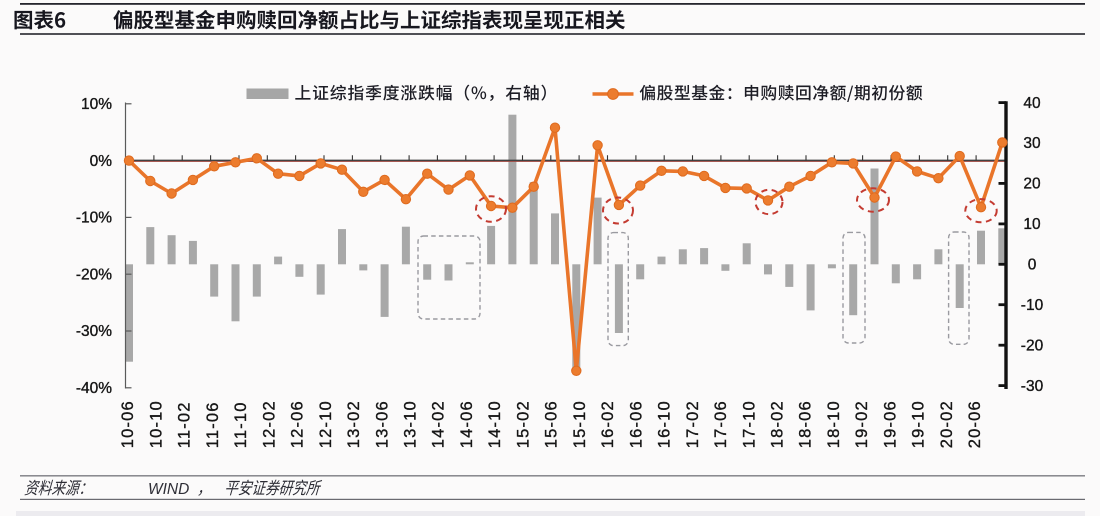 Image resolution: width=1100 pixels, height=516 pixels. I want to click on svg-text: 11-02, so click(185, 424).